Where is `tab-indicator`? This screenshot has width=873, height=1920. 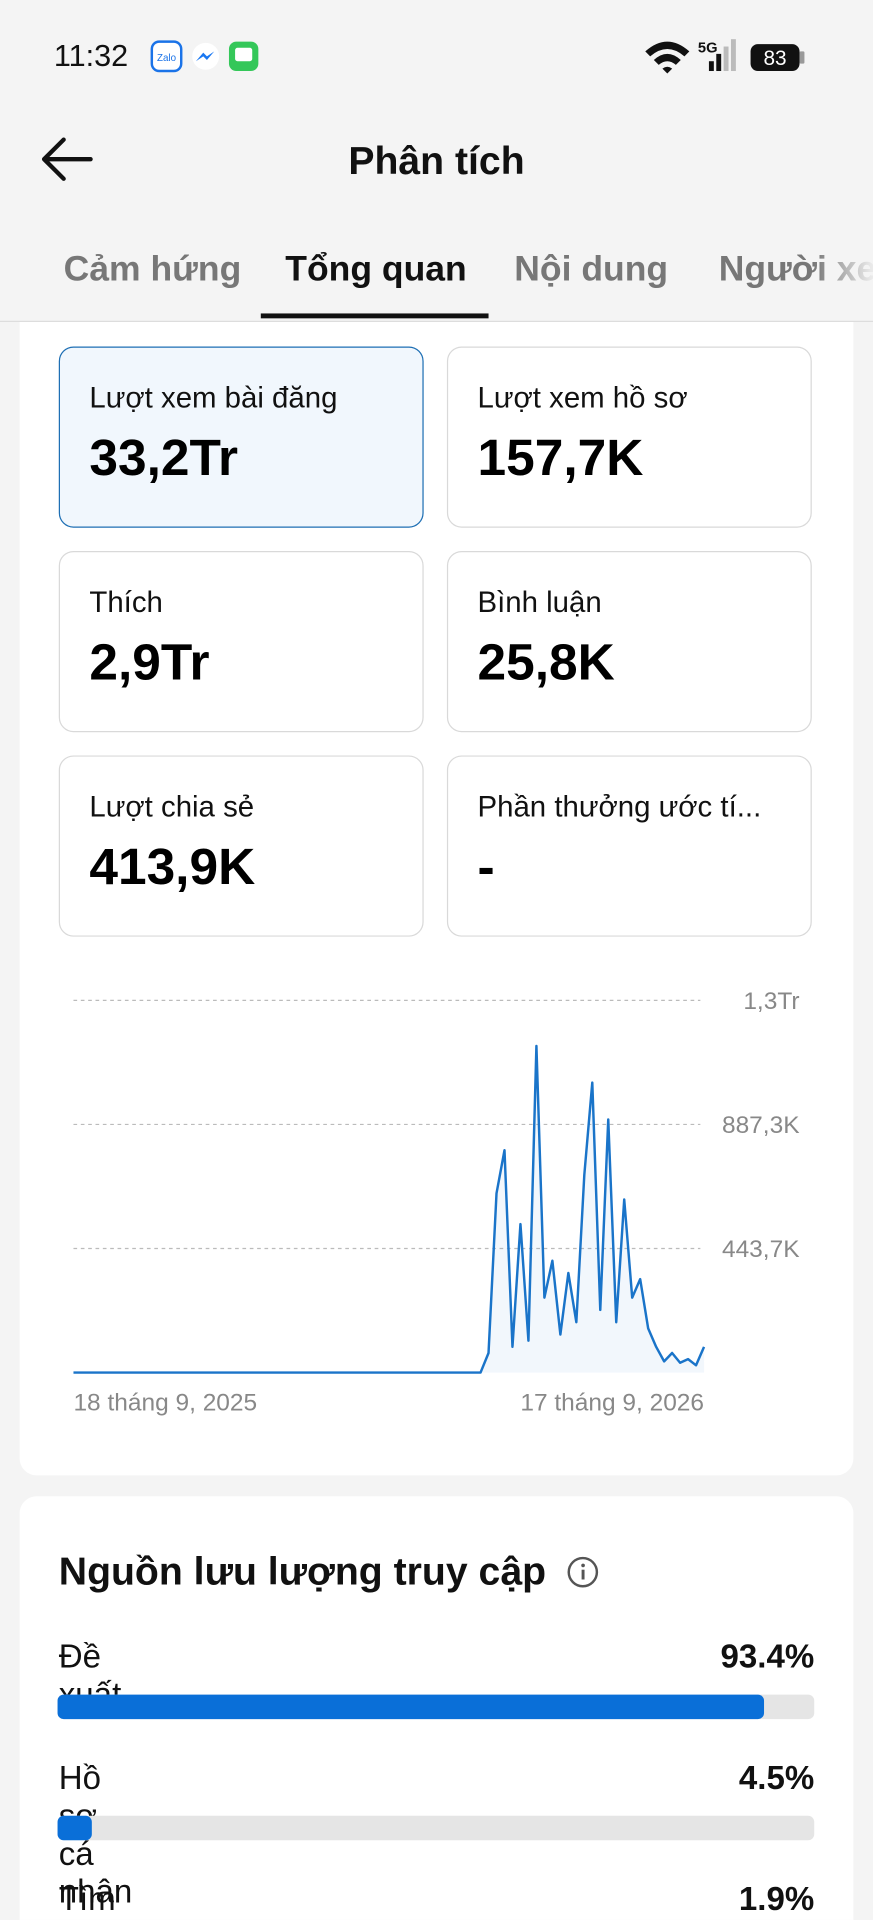 tab-indicator is located at coordinates (374, 316).